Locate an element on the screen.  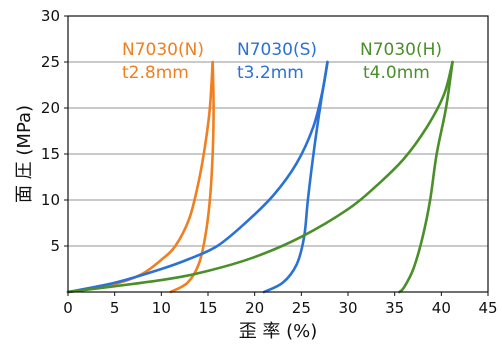
x-tick-label-35: 35 is located at coordinates (394, 308).